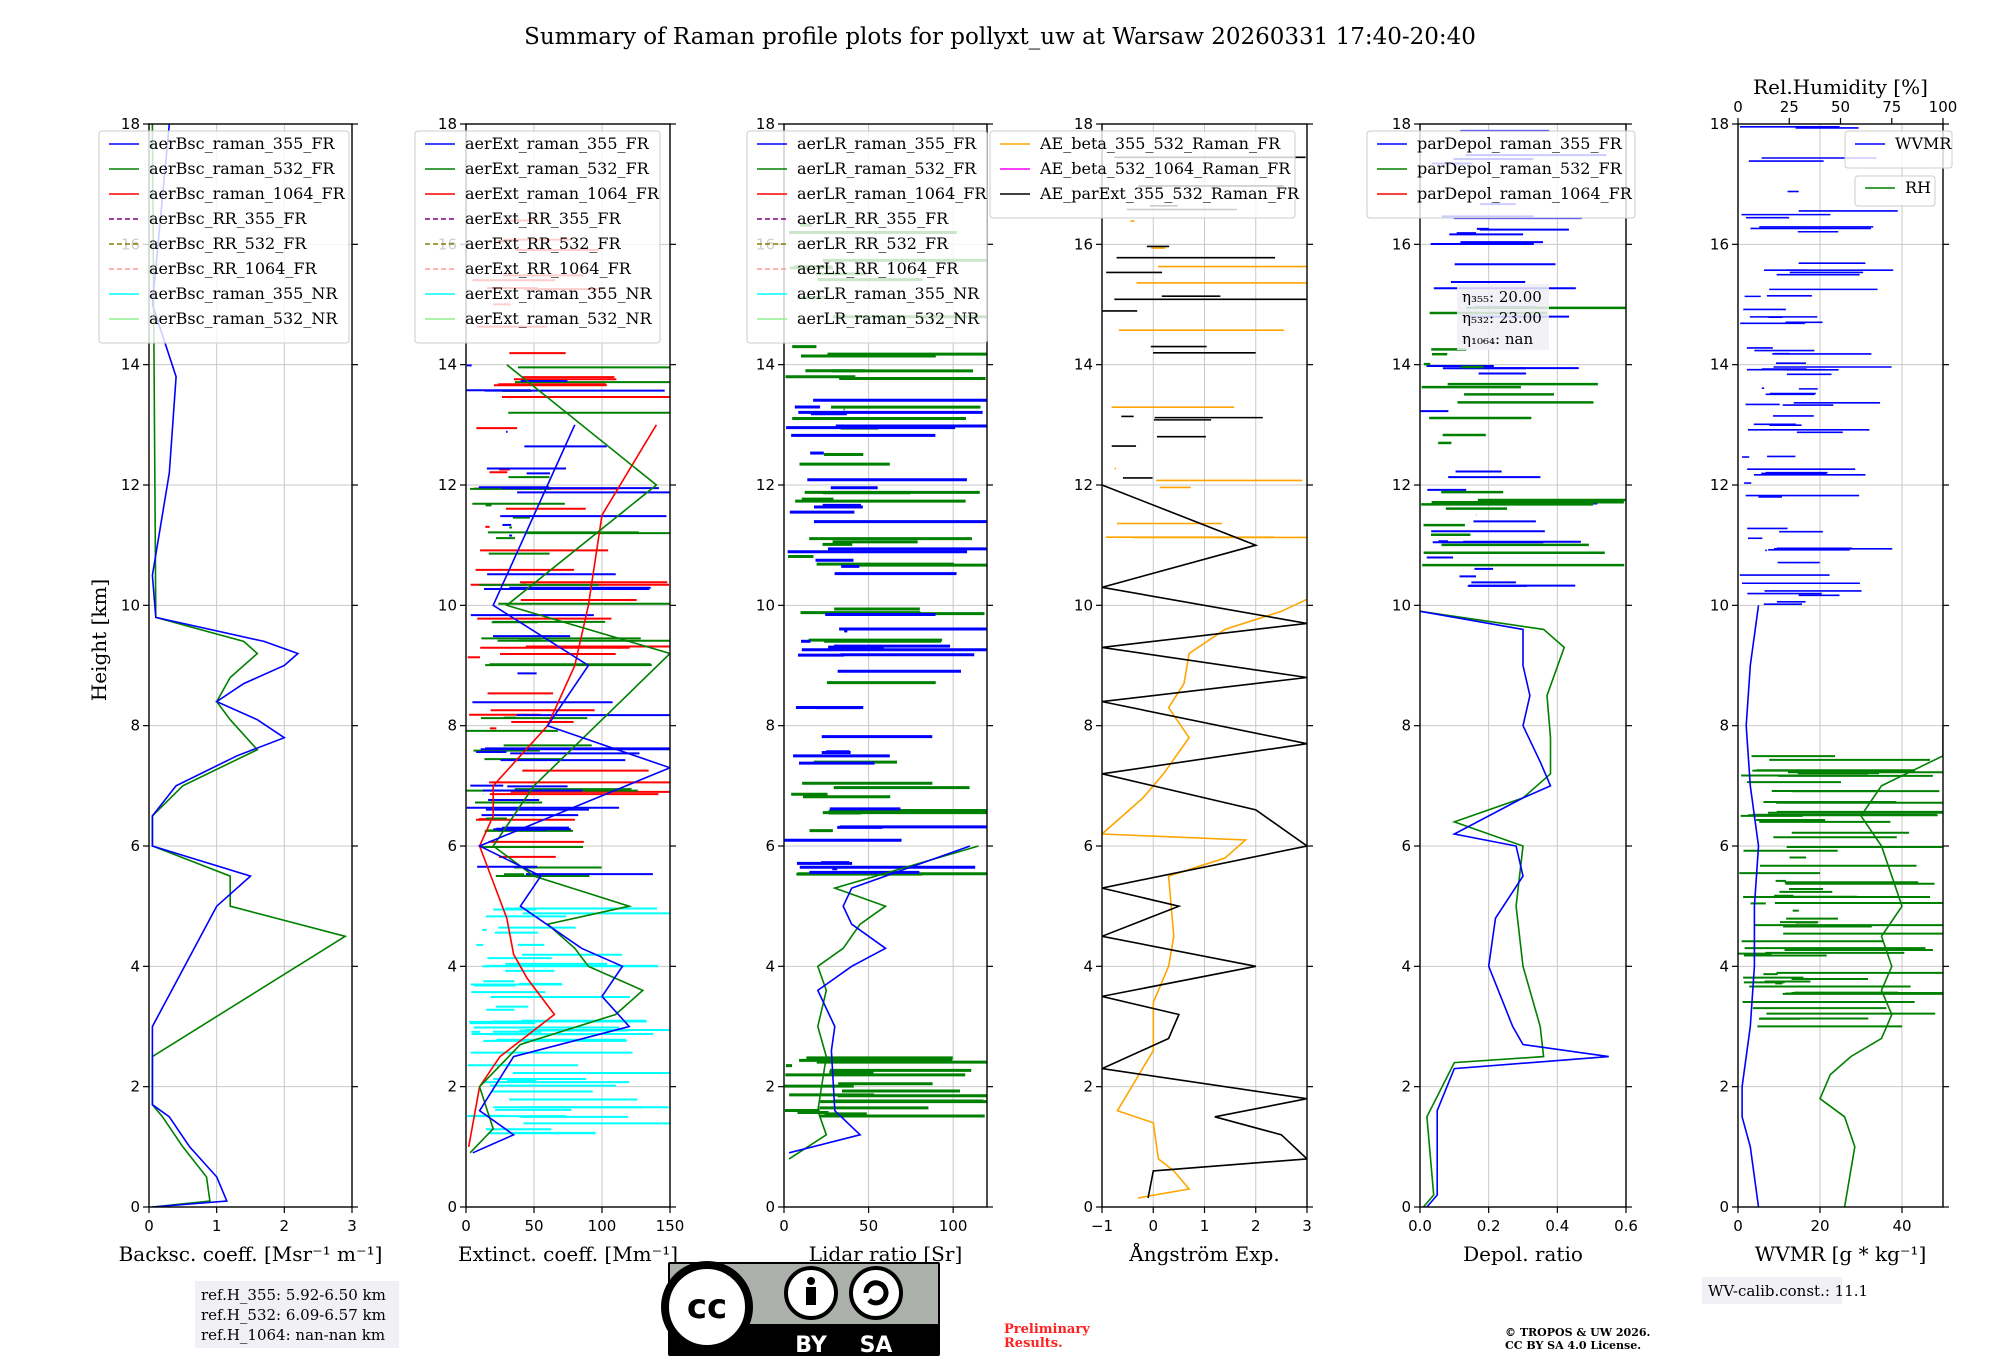 Image resolution: width=2000 pixels, height=1360 pixels. I want to click on ext-1064-line, so click(562, 785).